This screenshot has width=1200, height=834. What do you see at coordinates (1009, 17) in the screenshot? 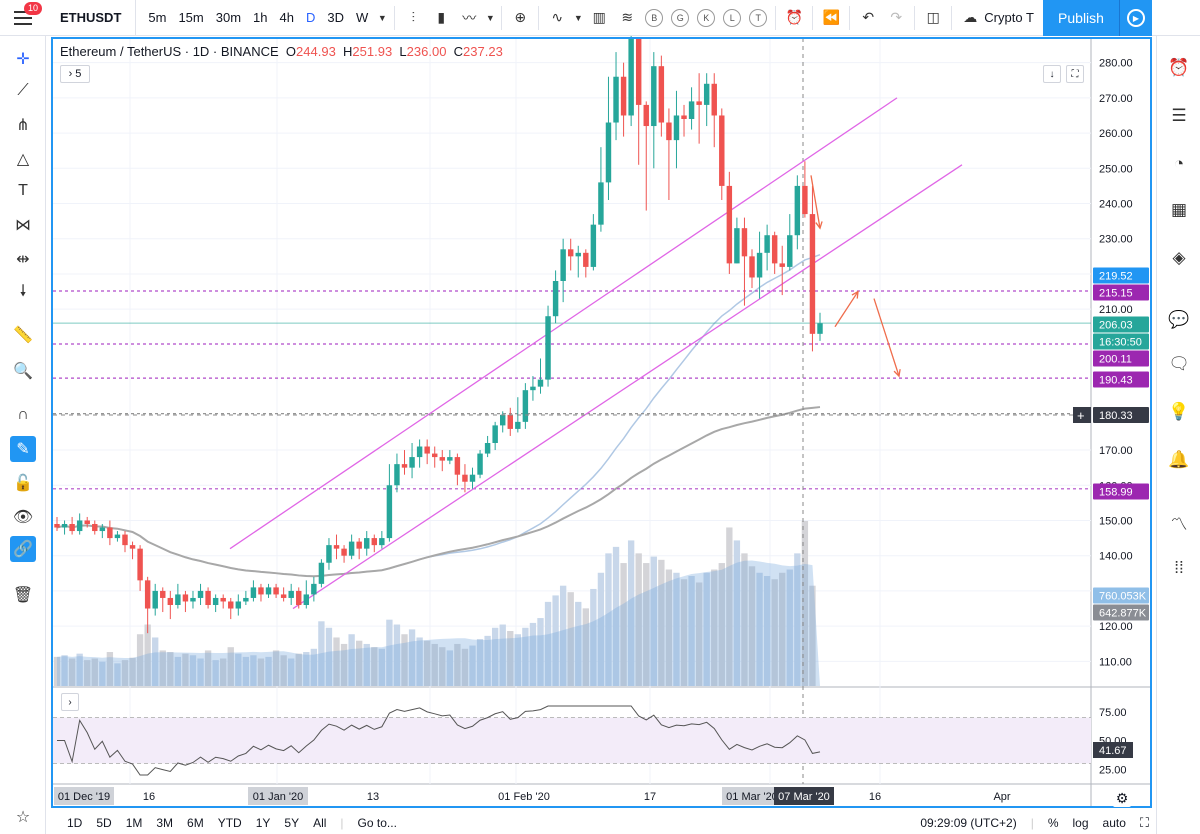
I see `layout-name: Crypto T` at bounding box center [1009, 17].